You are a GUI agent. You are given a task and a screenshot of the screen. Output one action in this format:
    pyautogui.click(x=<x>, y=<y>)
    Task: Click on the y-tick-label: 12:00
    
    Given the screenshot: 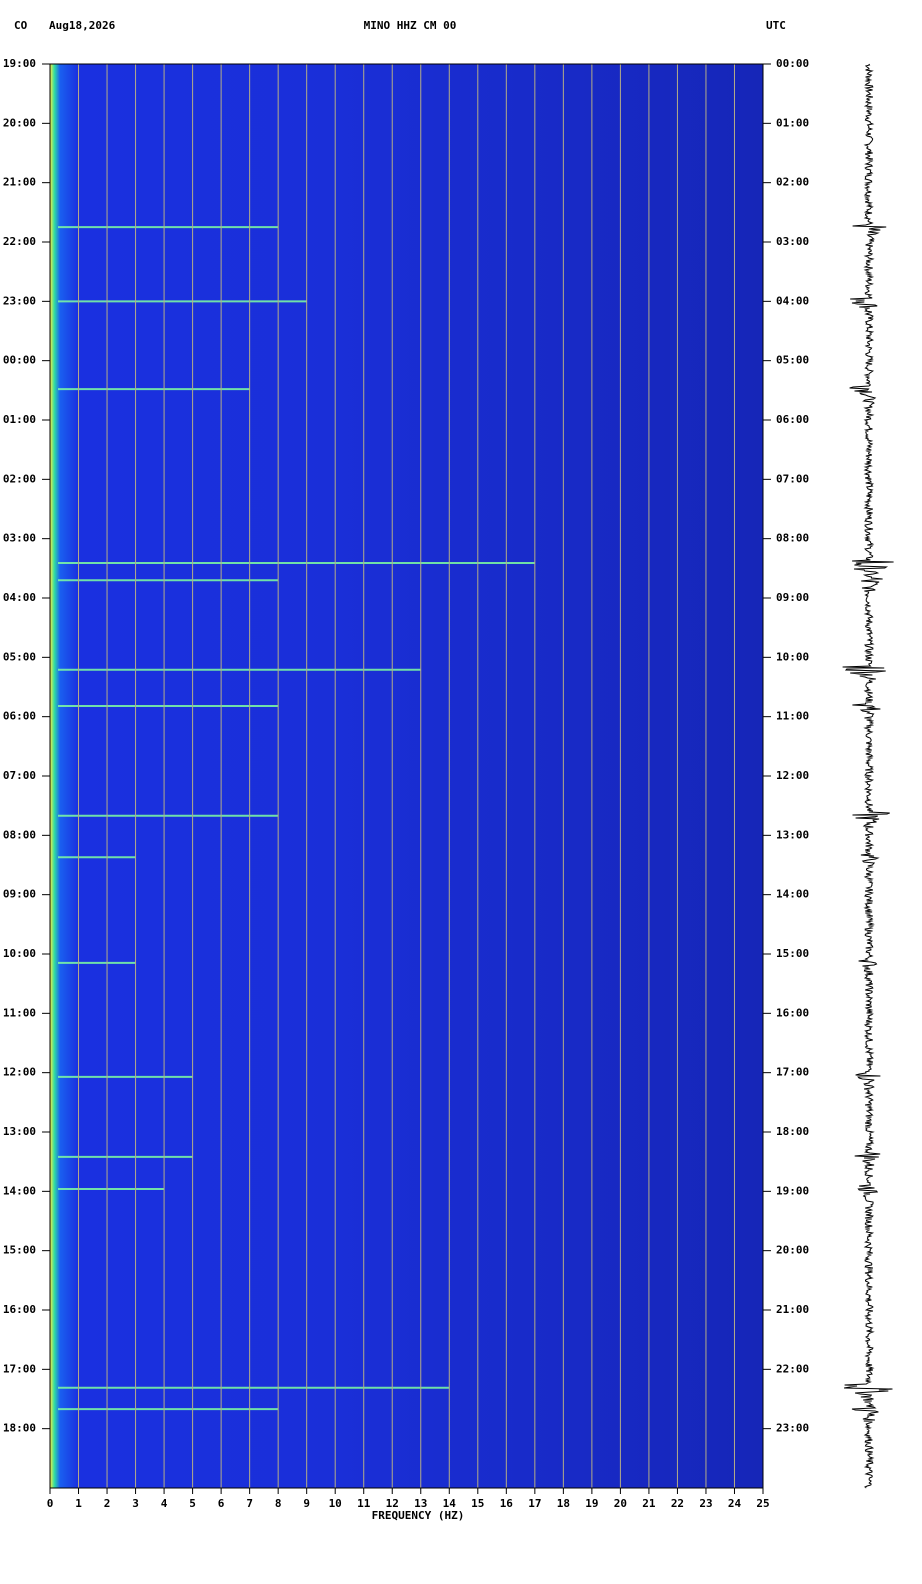 What is the action you would take?
    pyautogui.click(x=19, y=1072)
    